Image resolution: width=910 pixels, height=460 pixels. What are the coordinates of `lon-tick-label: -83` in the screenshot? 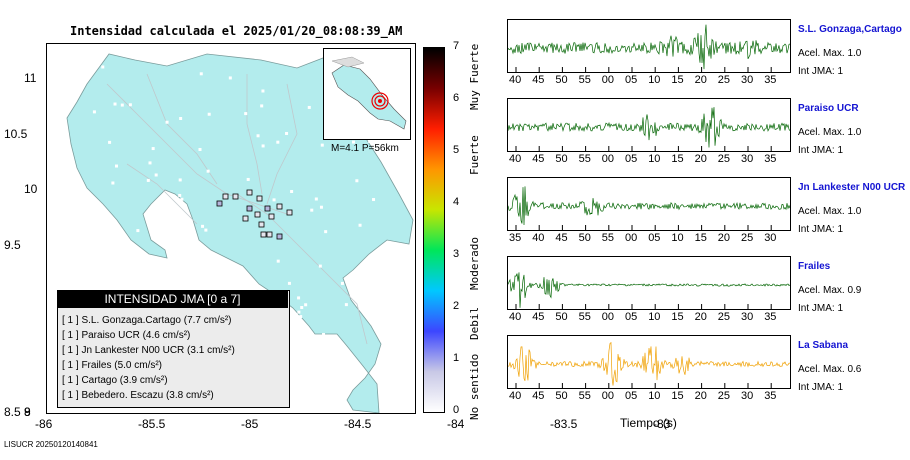 It's located at (662, 424).